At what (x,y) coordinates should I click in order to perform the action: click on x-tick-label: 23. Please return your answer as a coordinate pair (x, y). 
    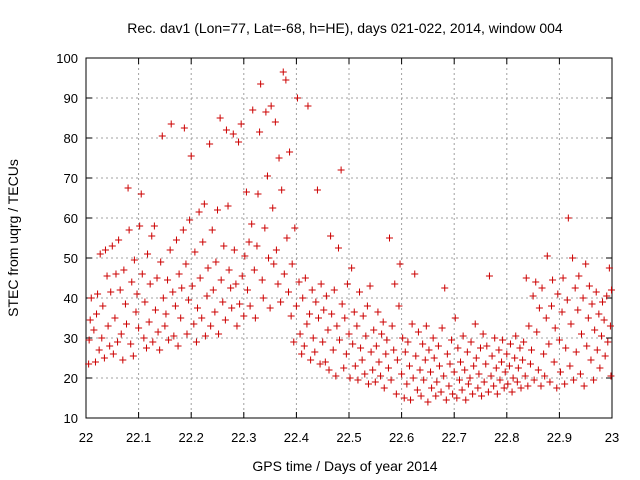
    Looking at the image, I should click on (612, 437).